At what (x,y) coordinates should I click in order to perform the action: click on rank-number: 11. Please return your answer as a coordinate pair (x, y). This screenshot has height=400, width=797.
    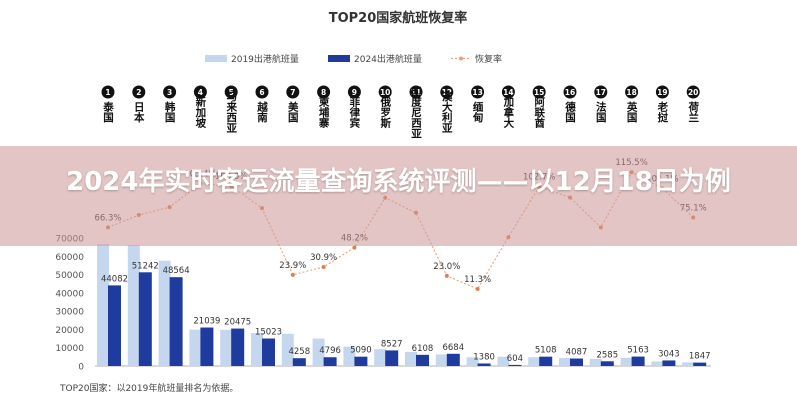
    Looking at the image, I should click on (416, 92).